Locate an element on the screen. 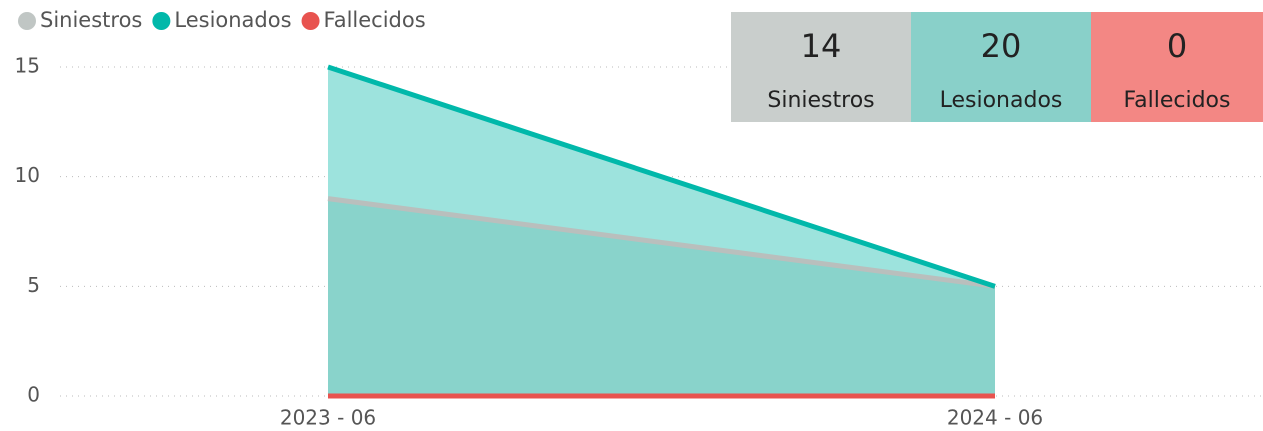 The width and height of the screenshot is (1263, 431). line is located at coordinates (661, 242).